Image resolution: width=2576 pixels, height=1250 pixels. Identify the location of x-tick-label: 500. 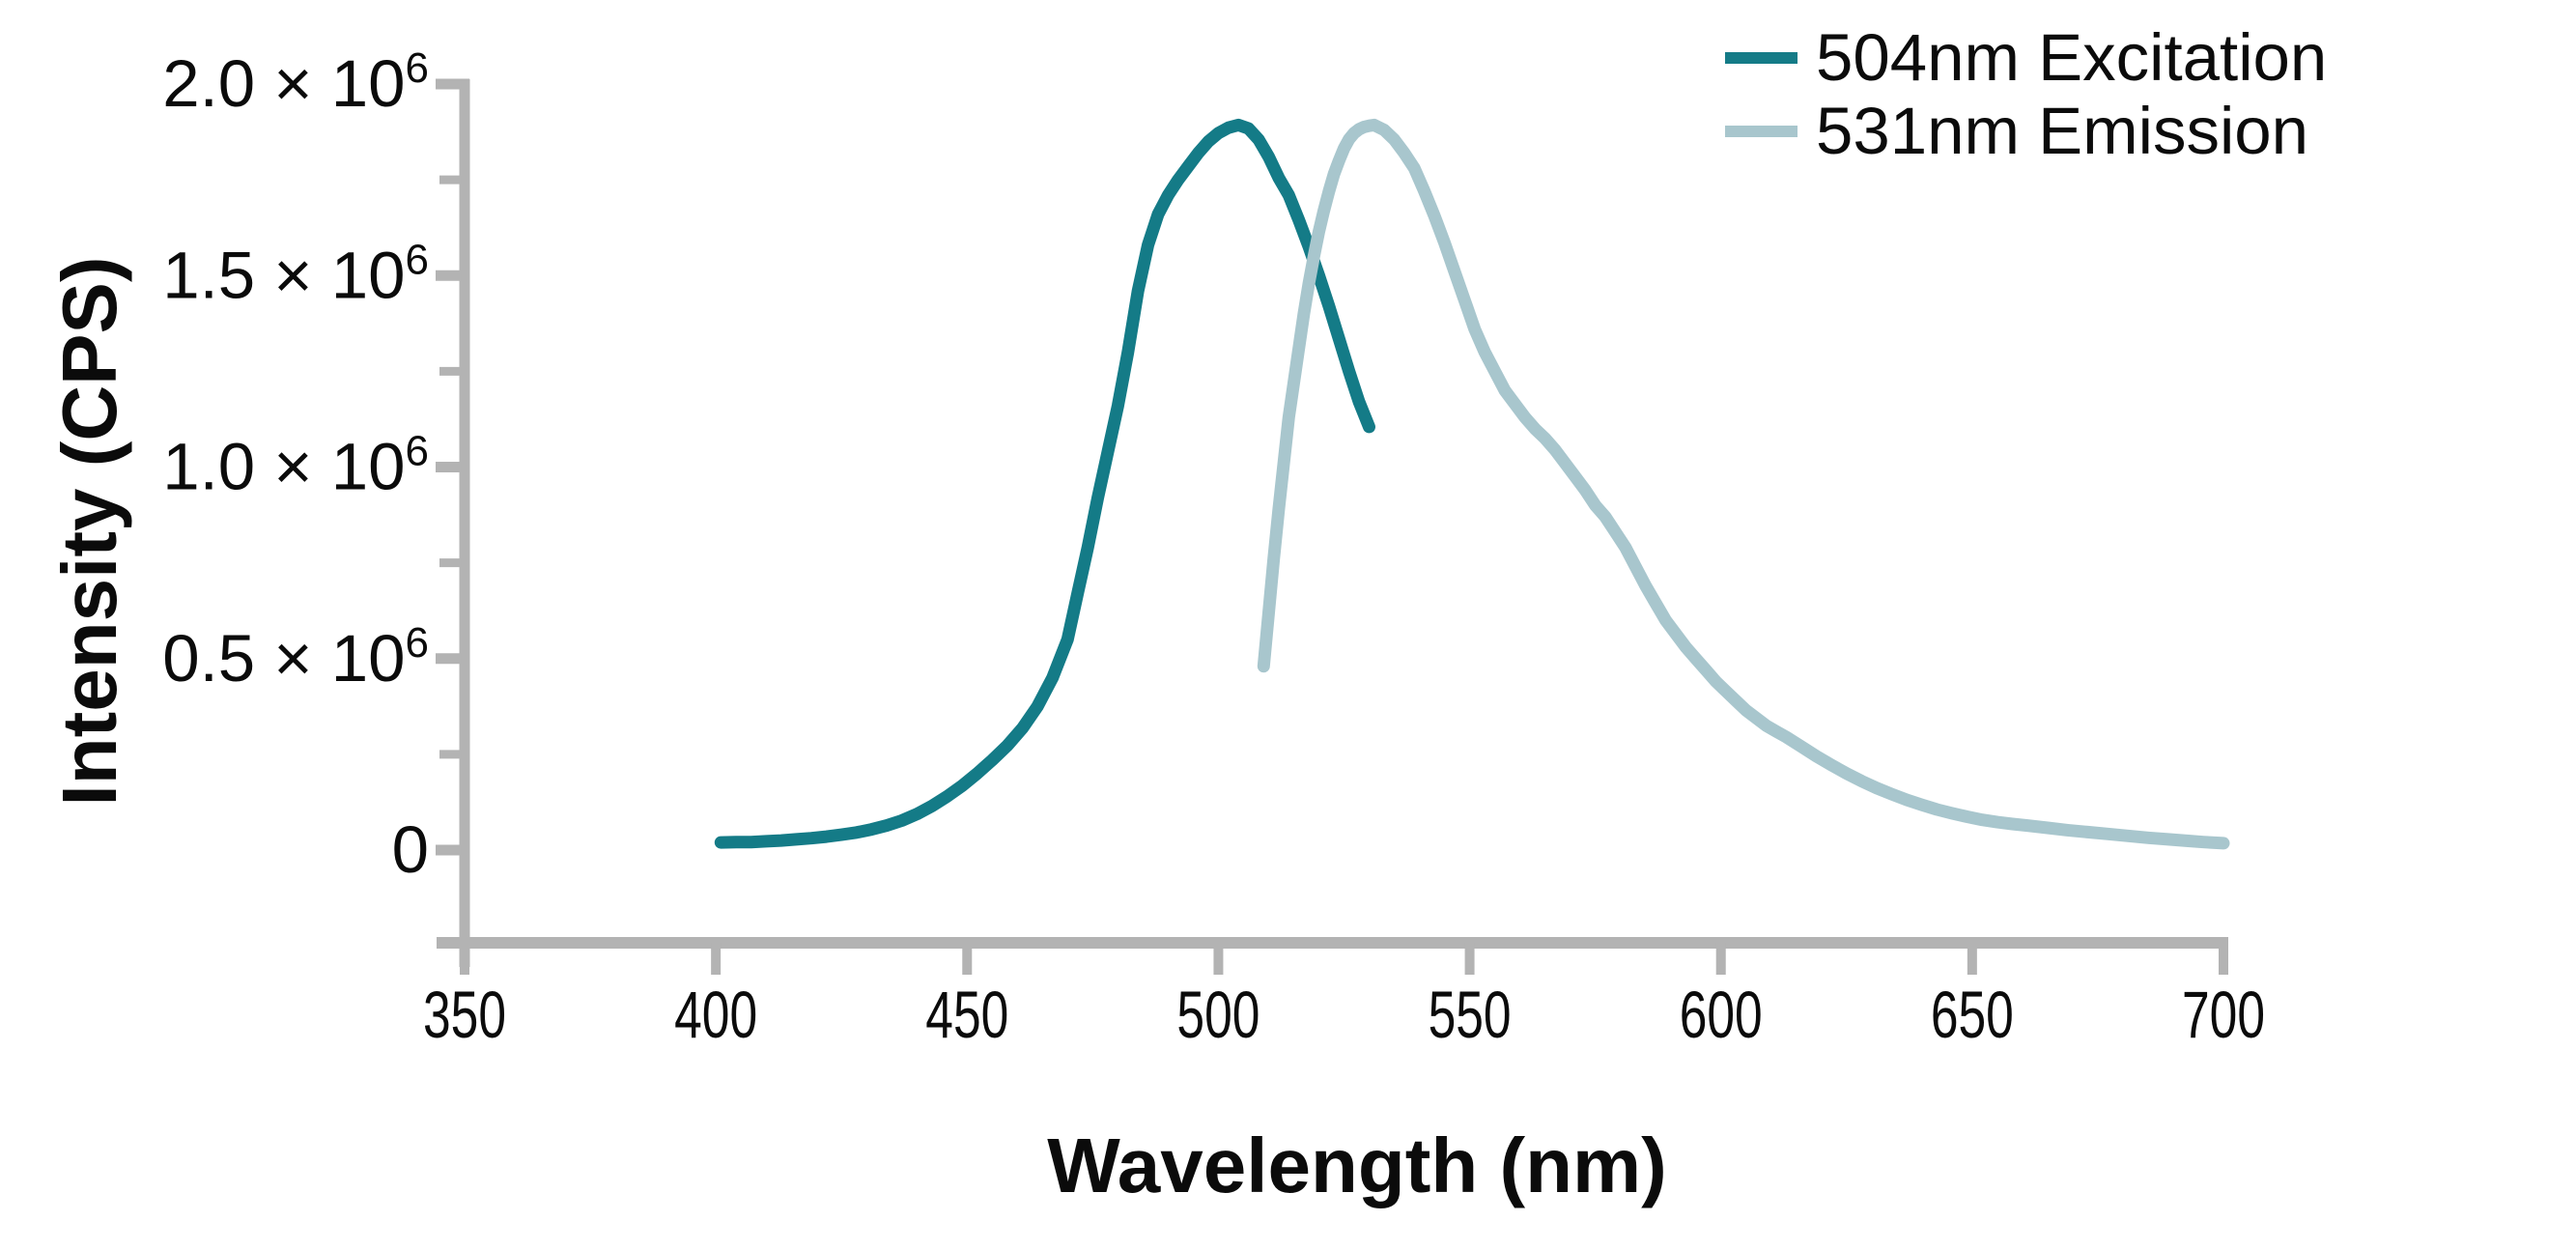
(1218, 1015).